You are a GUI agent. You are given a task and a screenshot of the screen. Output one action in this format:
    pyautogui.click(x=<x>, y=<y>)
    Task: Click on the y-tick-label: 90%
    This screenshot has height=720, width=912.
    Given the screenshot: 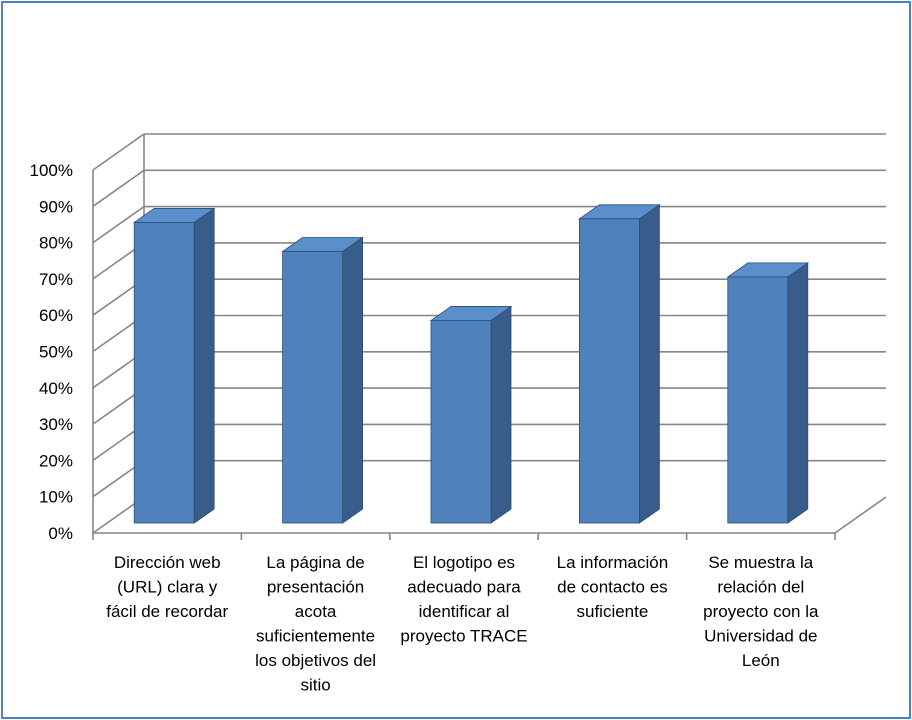 What is the action you would take?
    pyautogui.click(x=56, y=206)
    